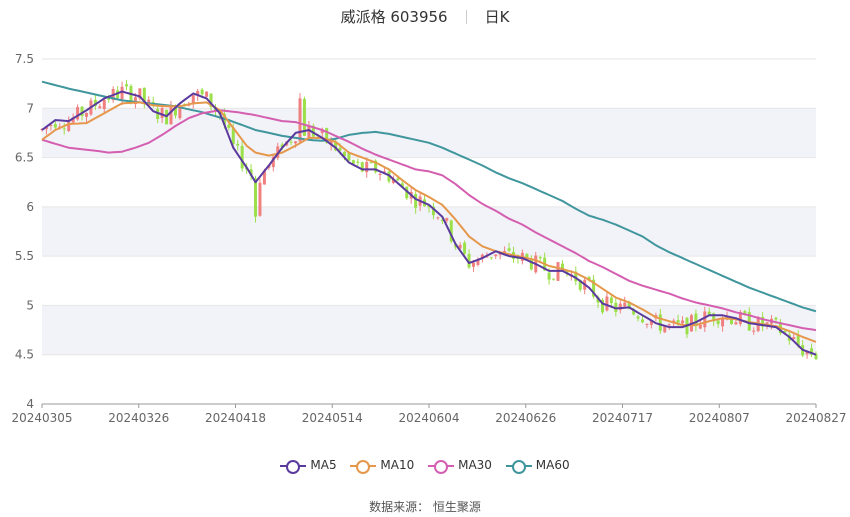  What do you see at coordinates (460, 466) in the screenshot?
I see `legend-item-ma30: MA30` at bounding box center [460, 466].